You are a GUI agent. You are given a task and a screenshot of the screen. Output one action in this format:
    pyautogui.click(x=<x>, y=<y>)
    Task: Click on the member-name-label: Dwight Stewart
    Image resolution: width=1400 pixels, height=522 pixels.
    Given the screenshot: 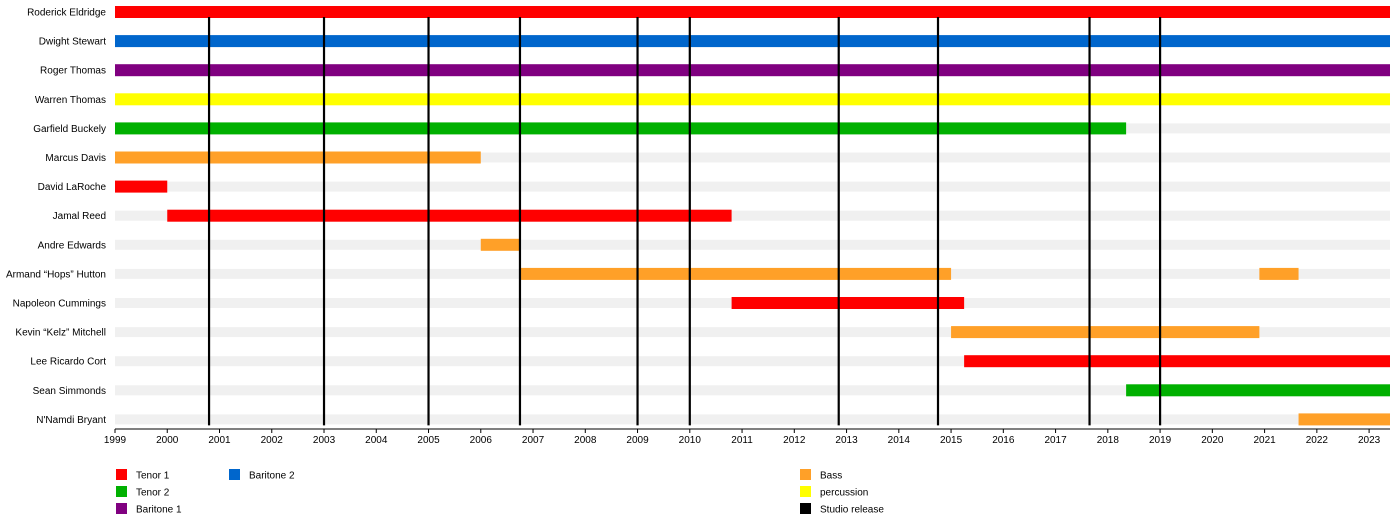 What is the action you would take?
    pyautogui.click(x=72, y=42)
    